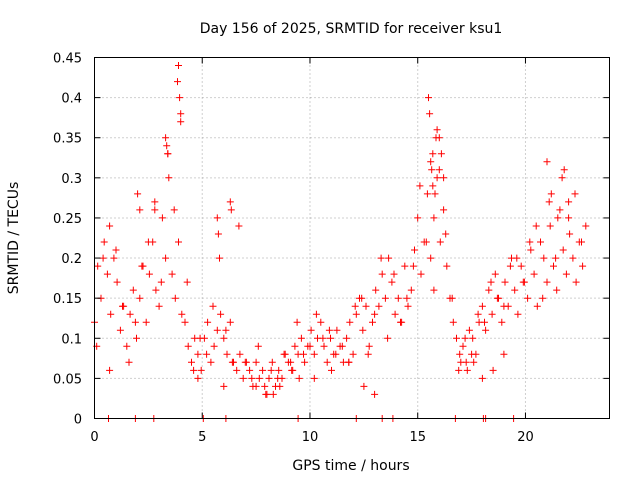 The width and height of the screenshot is (640, 480). Describe the element at coordinates (310, 437) in the screenshot. I see `x-tick-label: 10` at that location.